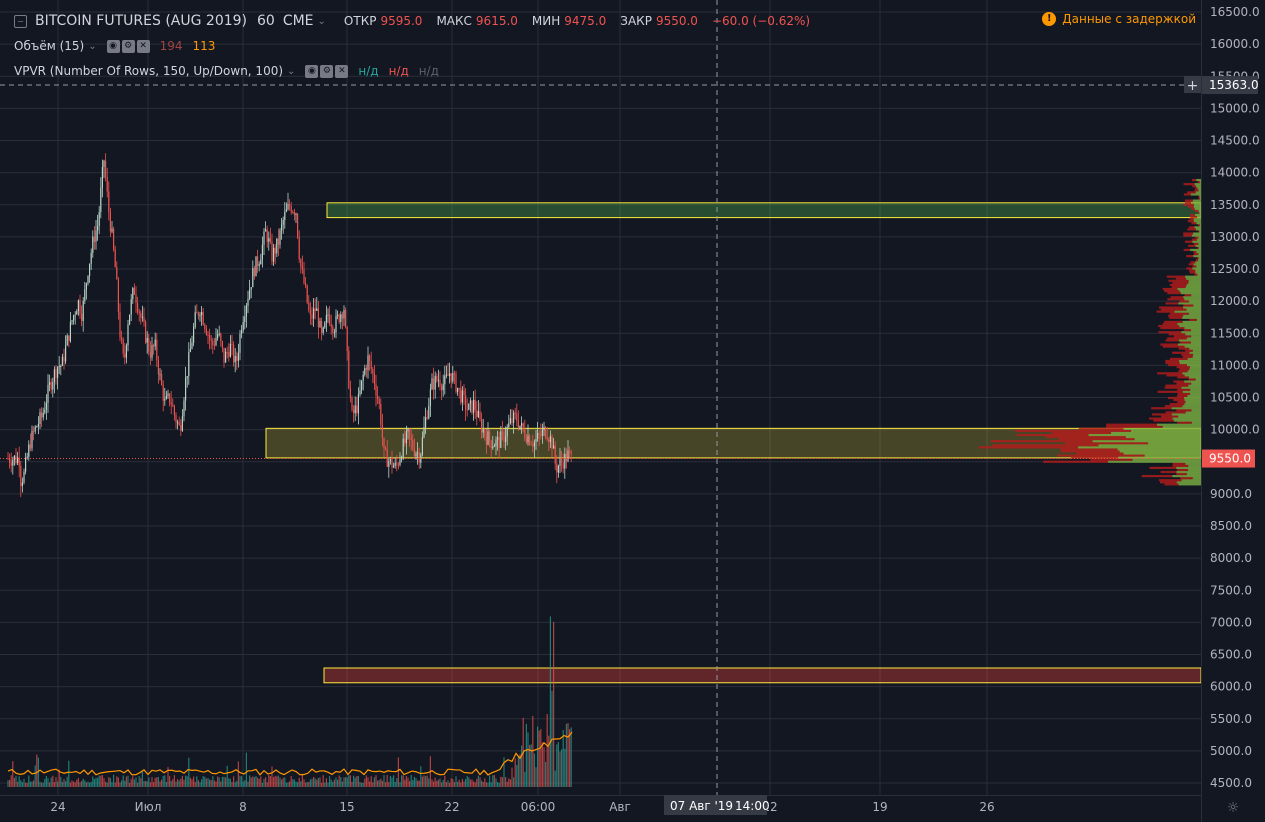 The width and height of the screenshot is (1265, 822). Describe the element at coordinates (701, 806) in the screenshot. I see `crosshair-time-date: 07 Авг '19` at that location.